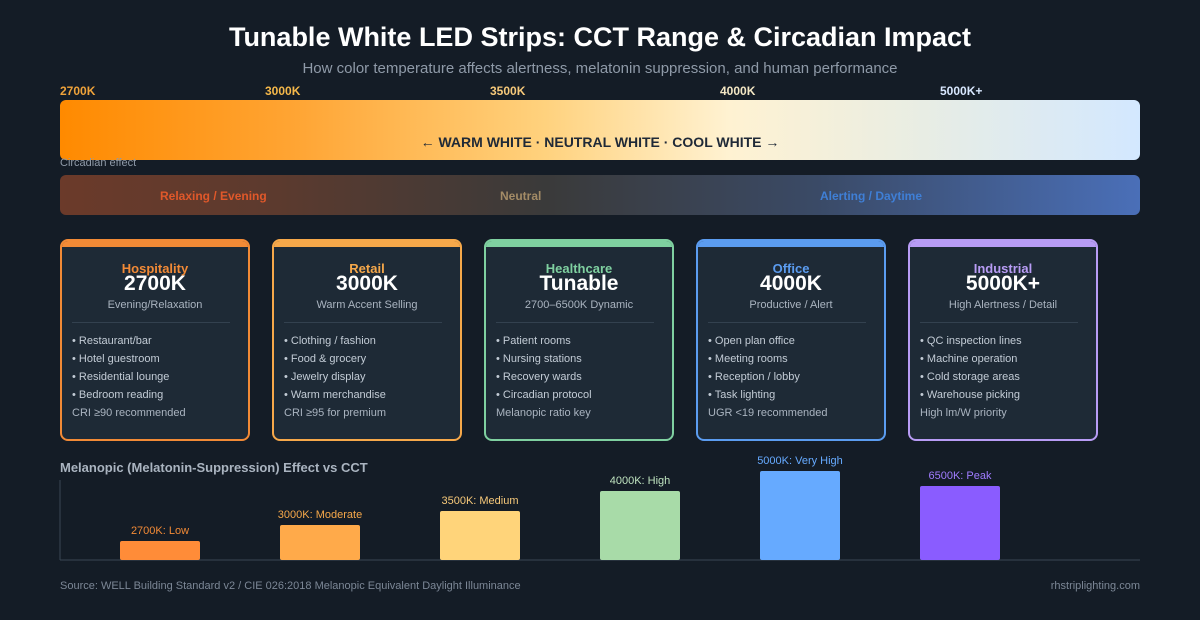 The image size is (1200, 620). What do you see at coordinates (970, 377) in the screenshot?
I see `list-item: • Cold storage areas` at bounding box center [970, 377].